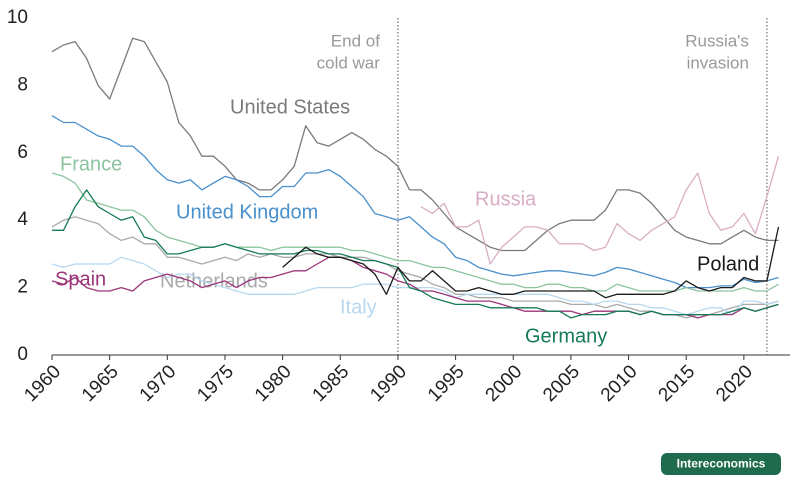 The image size is (800, 485). What do you see at coordinates (504, 383) in the screenshot?
I see `x-tick-label: 2000` at bounding box center [504, 383].